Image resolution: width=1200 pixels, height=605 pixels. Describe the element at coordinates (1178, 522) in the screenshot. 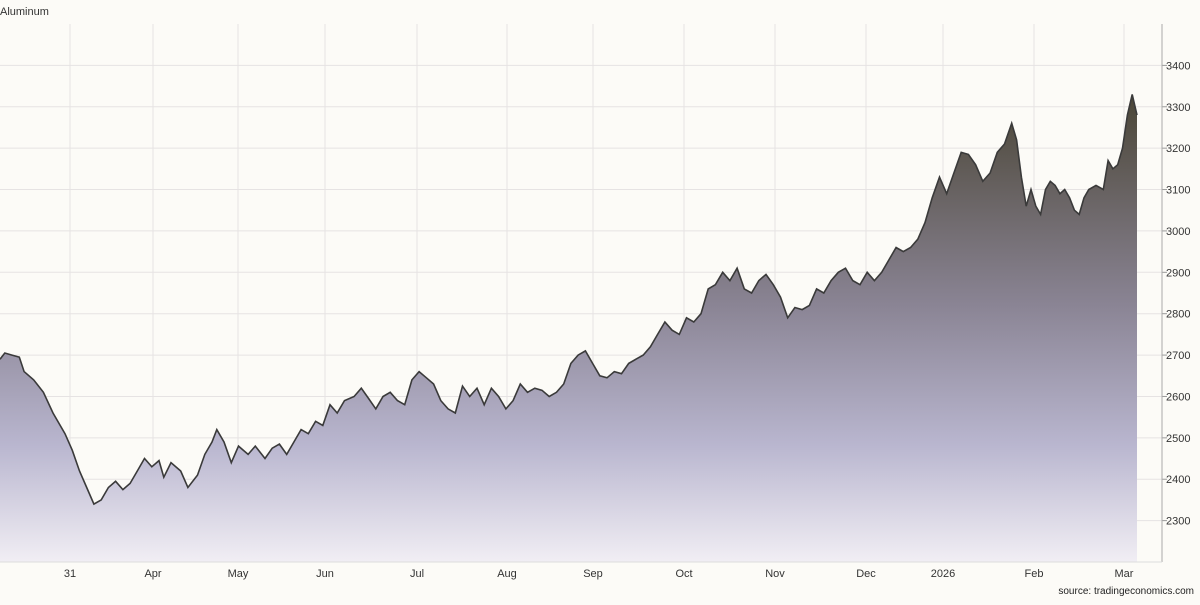

I see `y-tick-label: 2300` at that location.